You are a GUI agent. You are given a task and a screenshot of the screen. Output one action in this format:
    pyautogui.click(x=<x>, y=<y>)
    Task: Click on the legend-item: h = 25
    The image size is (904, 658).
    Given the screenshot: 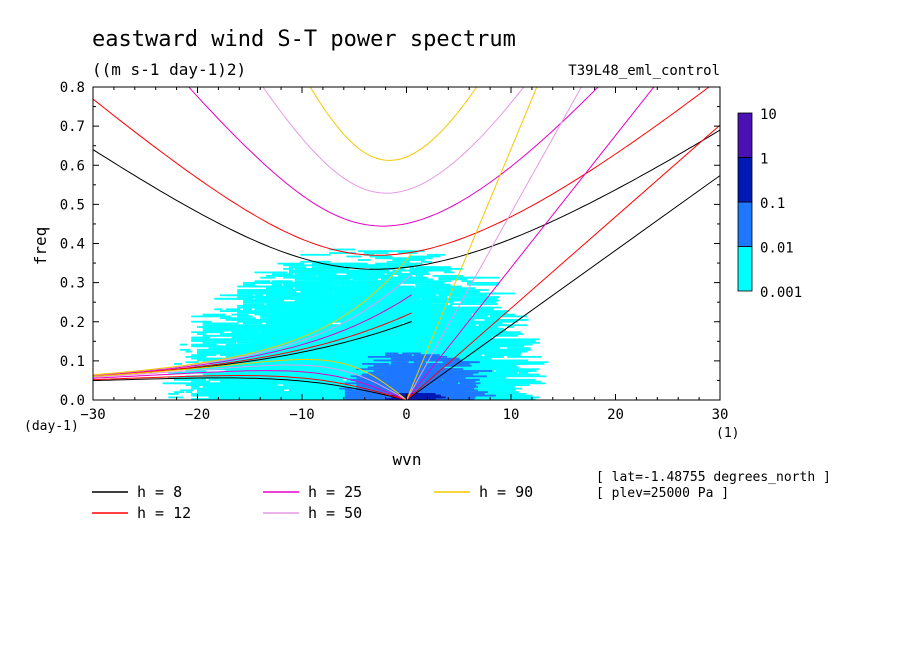 What is the action you would take?
    pyautogui.click(x=312, y=492)
    